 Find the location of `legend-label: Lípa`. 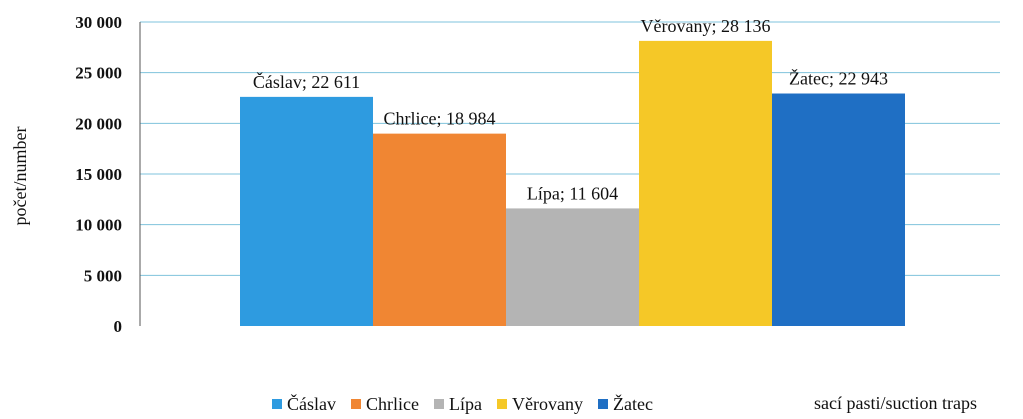

legend-label: Lípa is located at coordinates (465, 403).